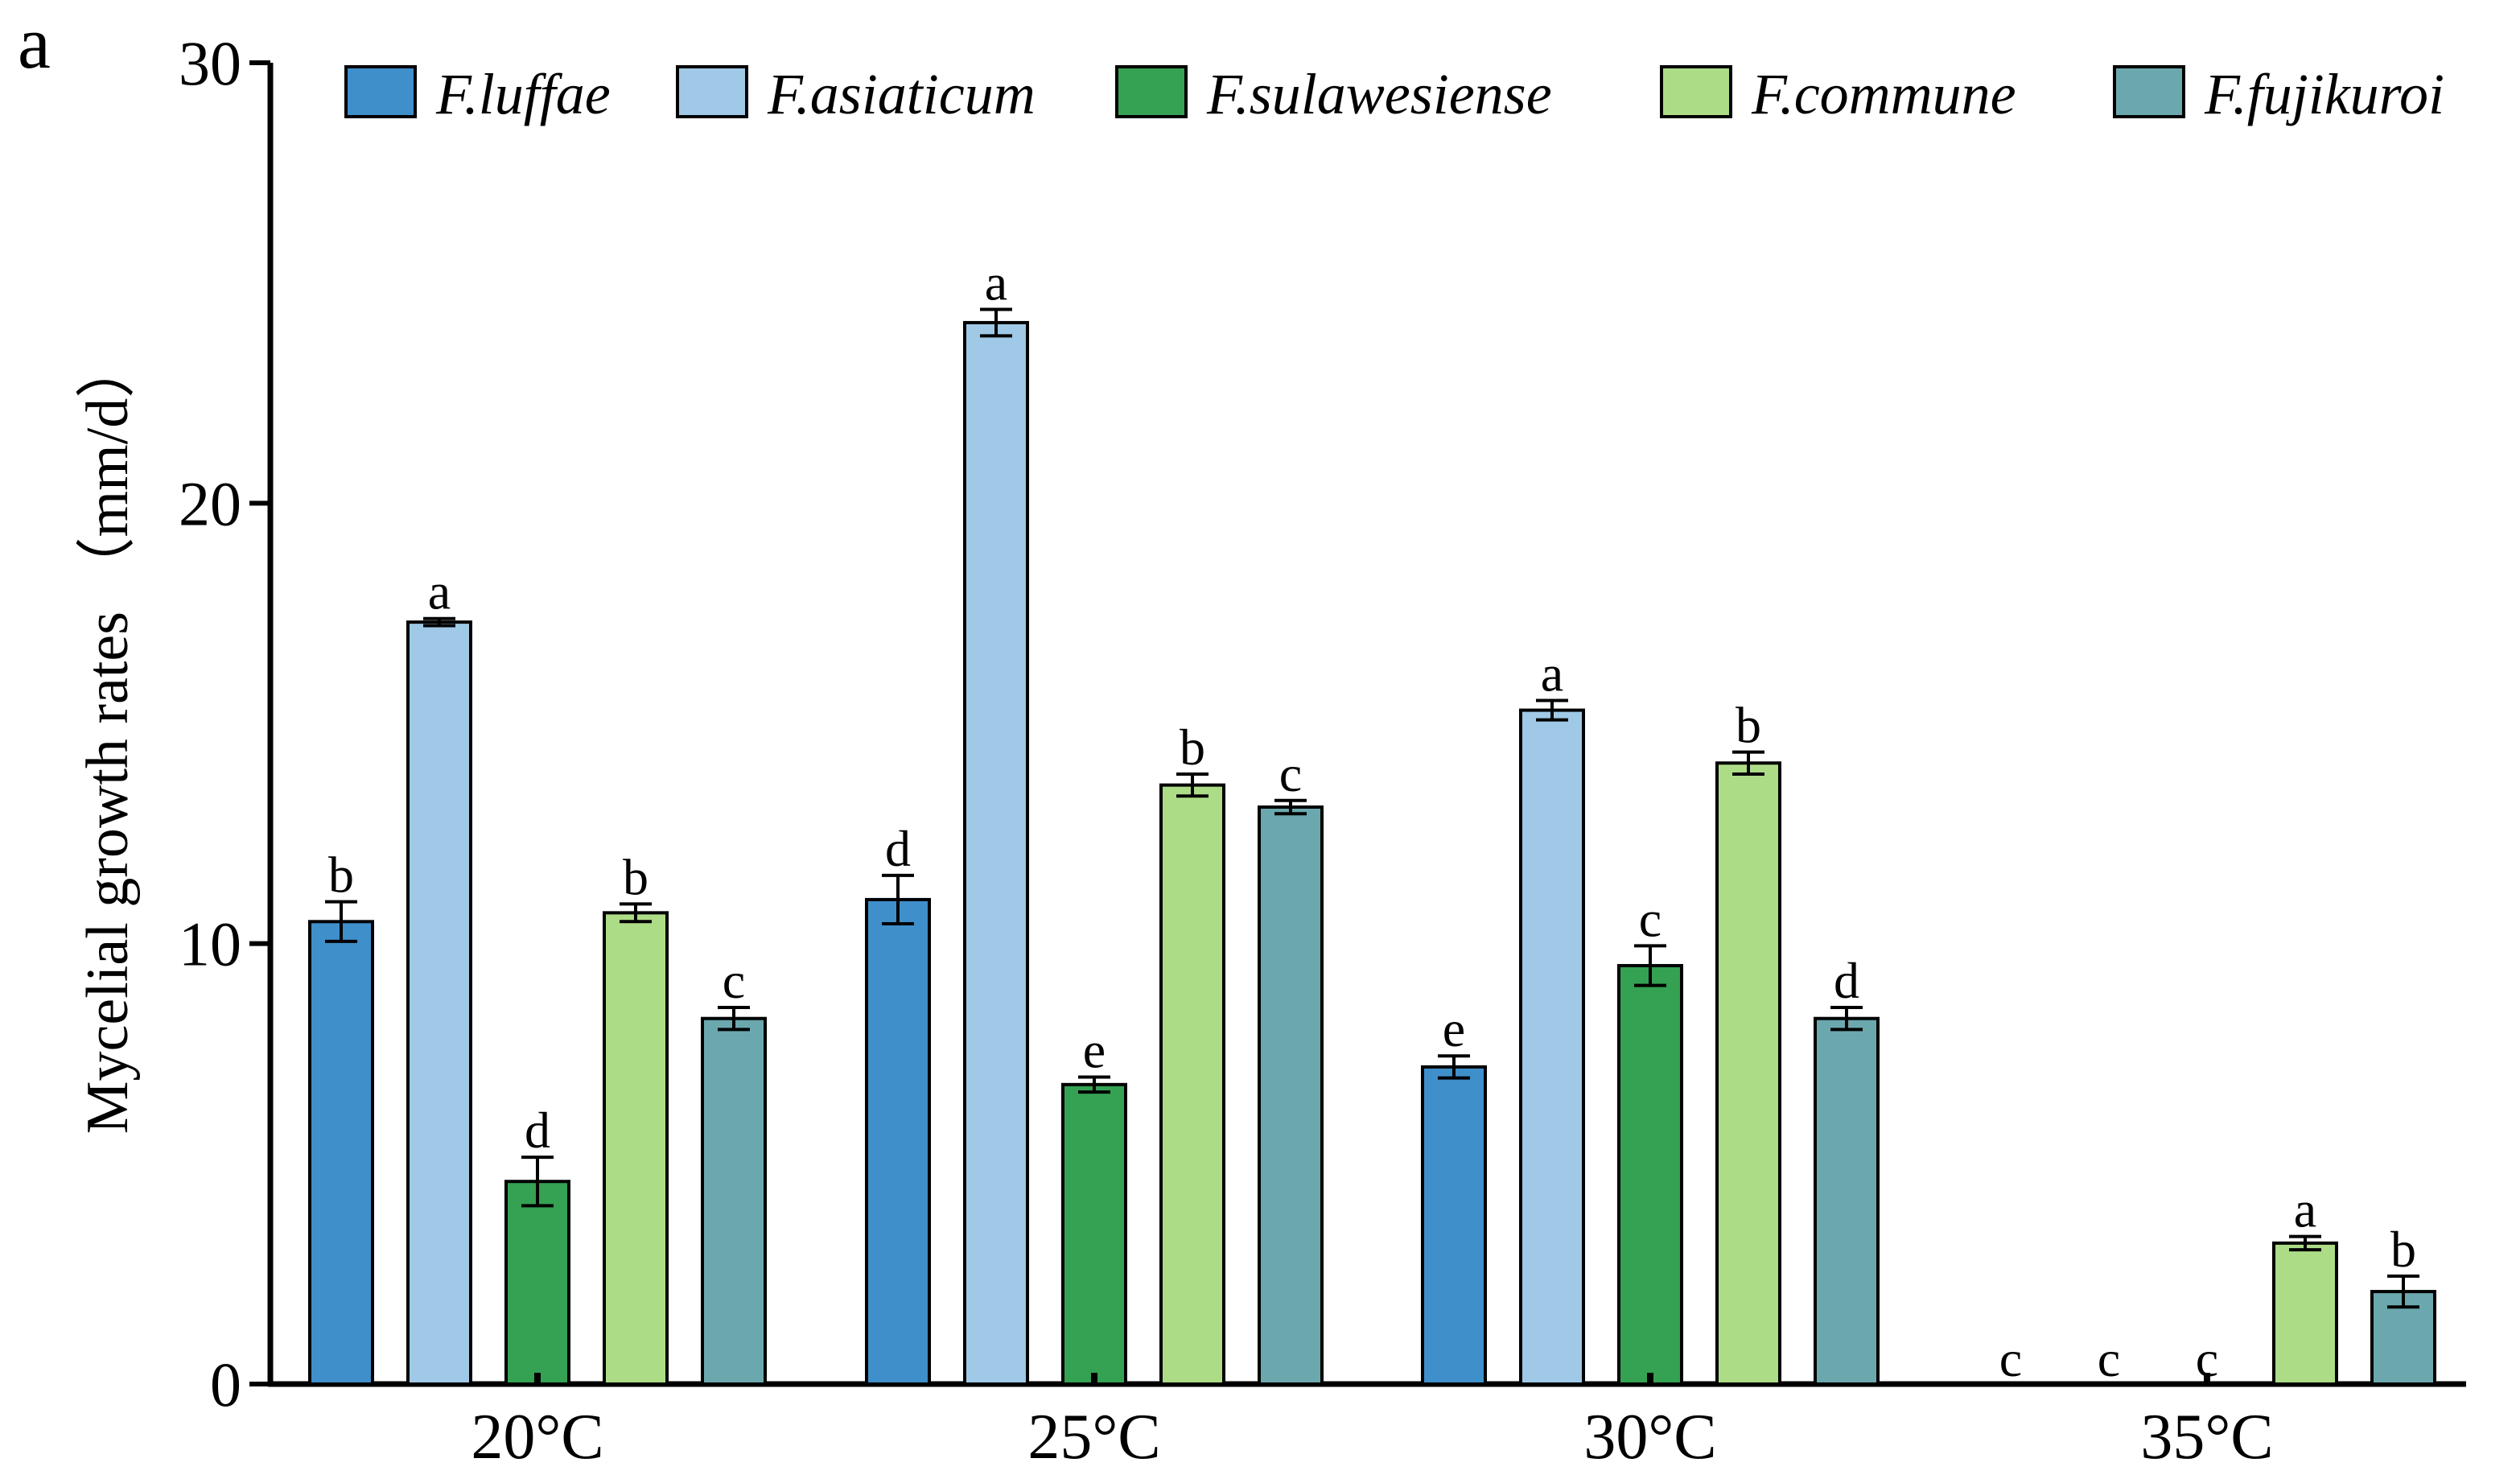  What do you see at coordinates (34, 43) in the screenshot?
I see `panel-label: a` at bounding box center [34, 43].